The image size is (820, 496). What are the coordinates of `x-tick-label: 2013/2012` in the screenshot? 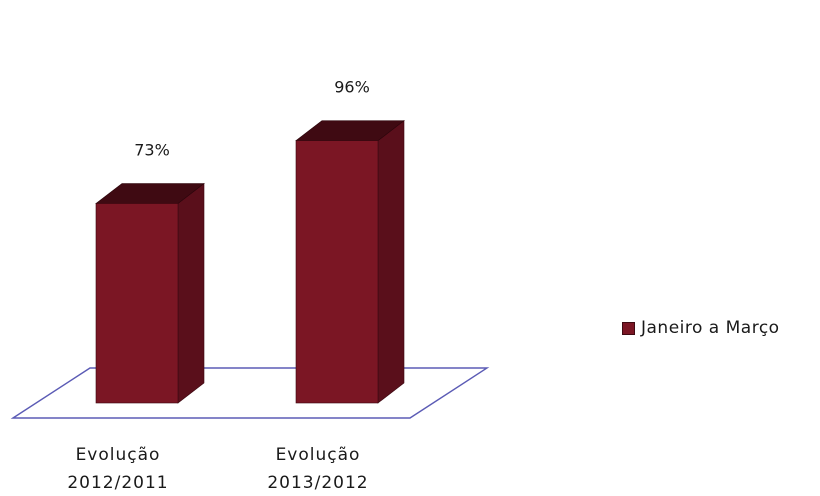 It's located at (317, 483).